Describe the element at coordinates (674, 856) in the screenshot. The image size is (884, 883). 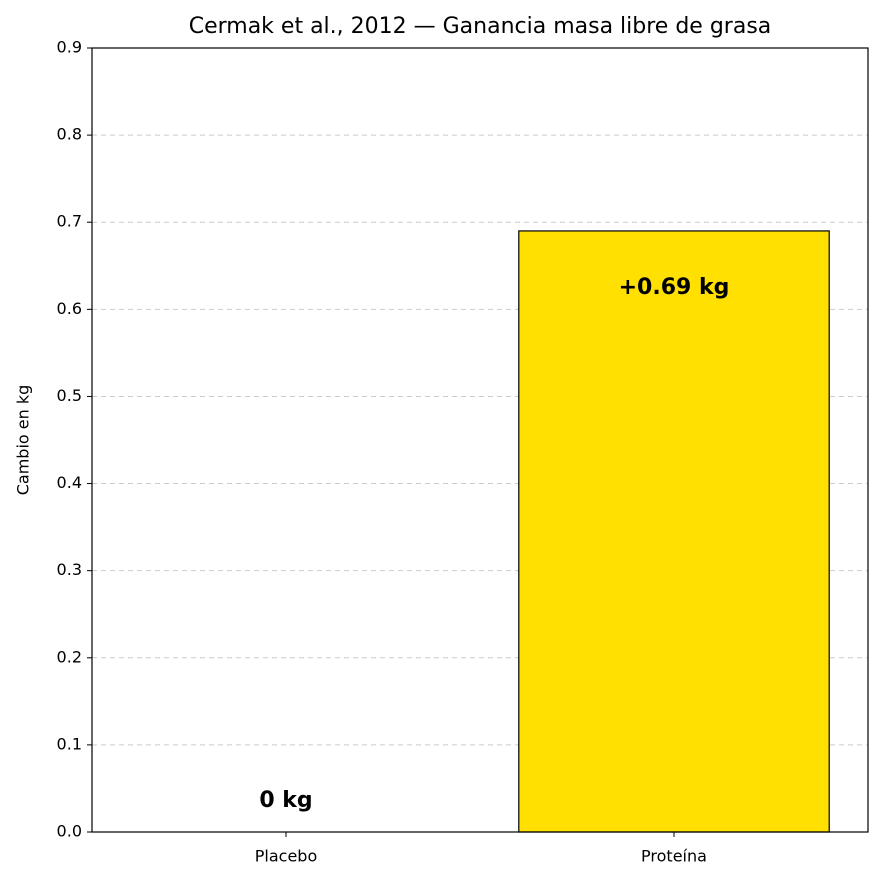
I see `x-tick-label: Proteína` at that location.